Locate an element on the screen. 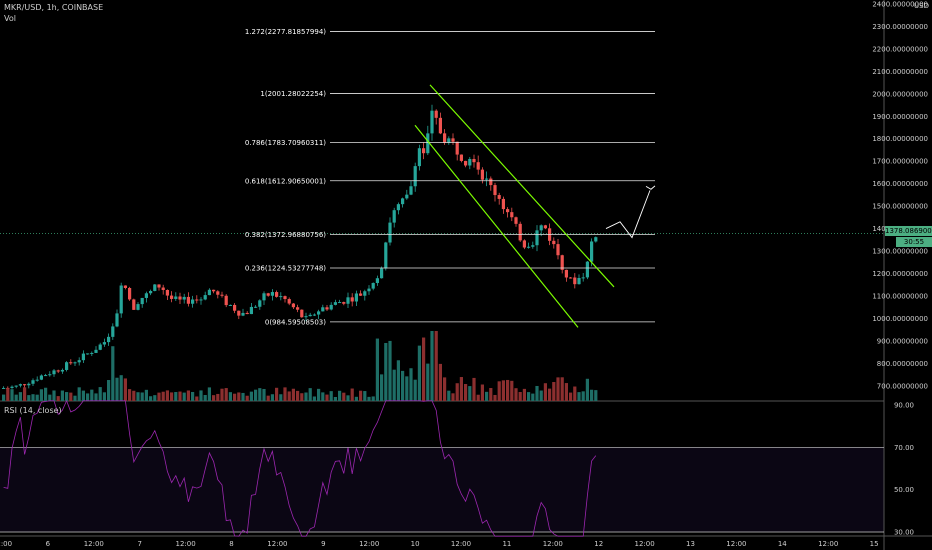 This screenshot has height=550, width=932. volume-legend: Vol is located at coordinates (10, 18).